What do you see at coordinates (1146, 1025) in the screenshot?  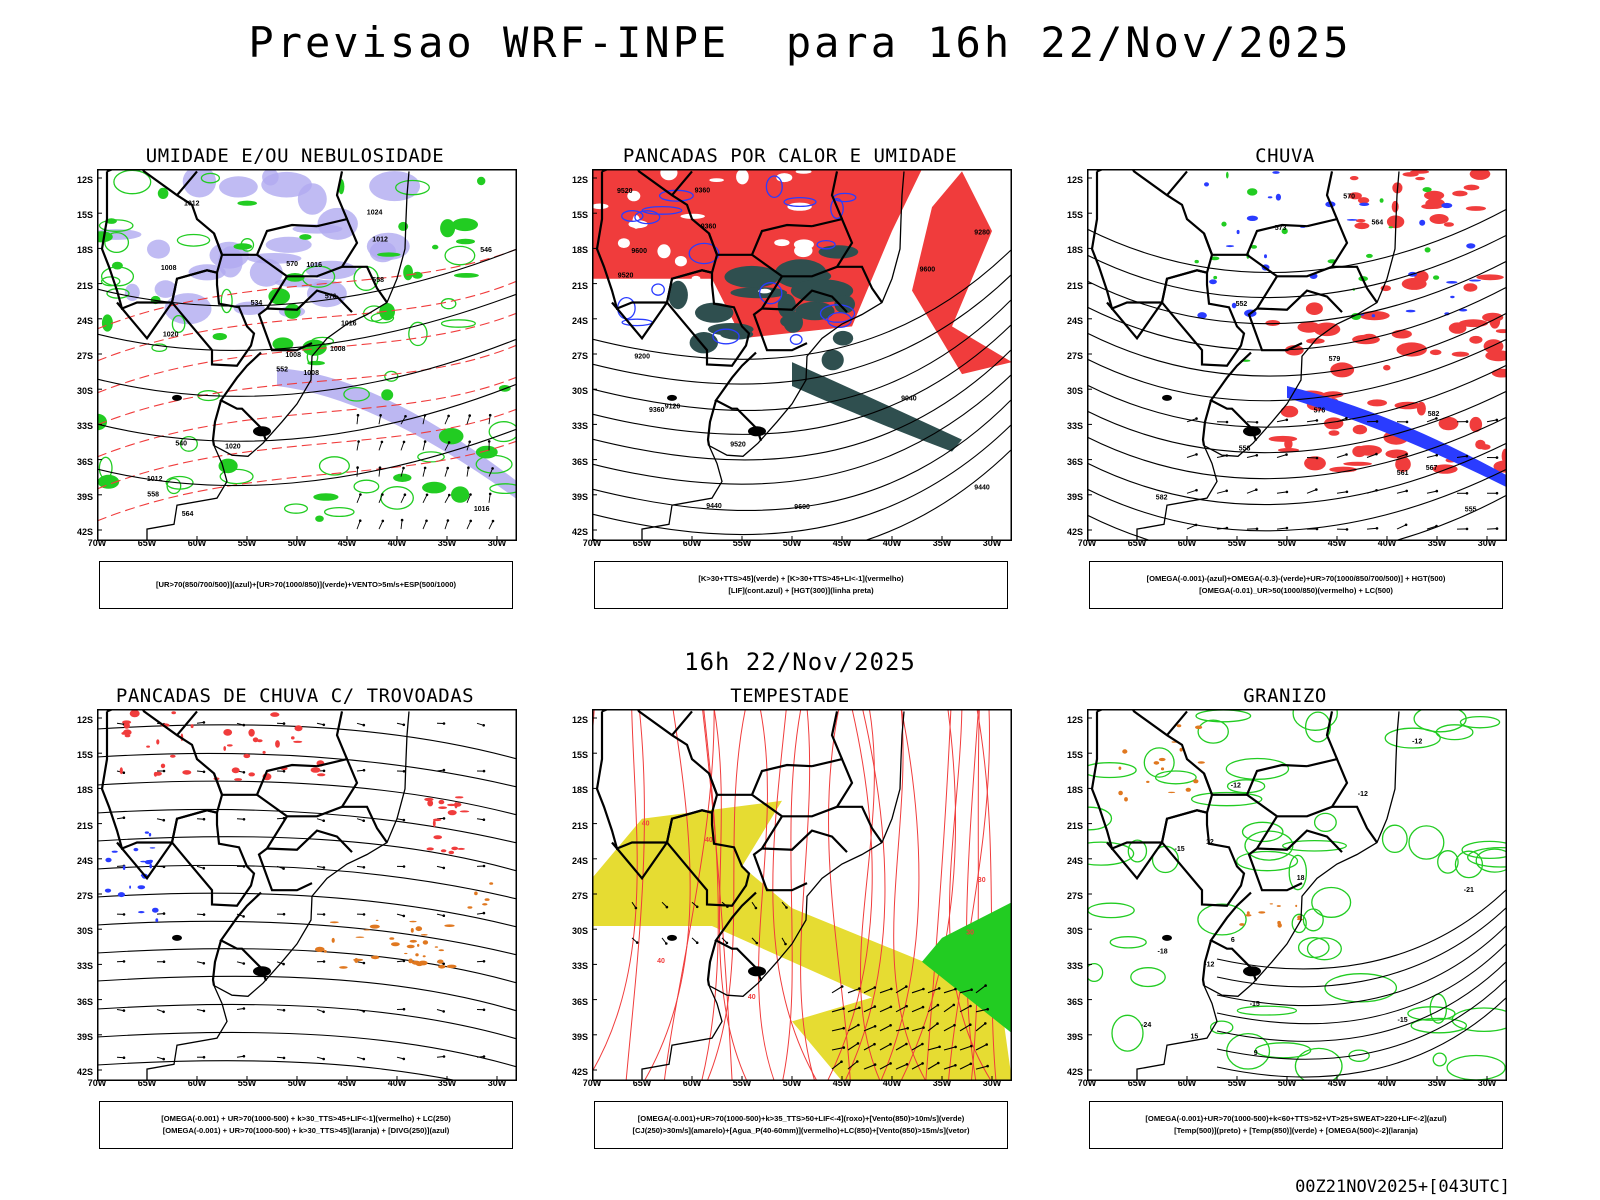 I see `contour-label: -24` at bounding box center [1146, 1025].